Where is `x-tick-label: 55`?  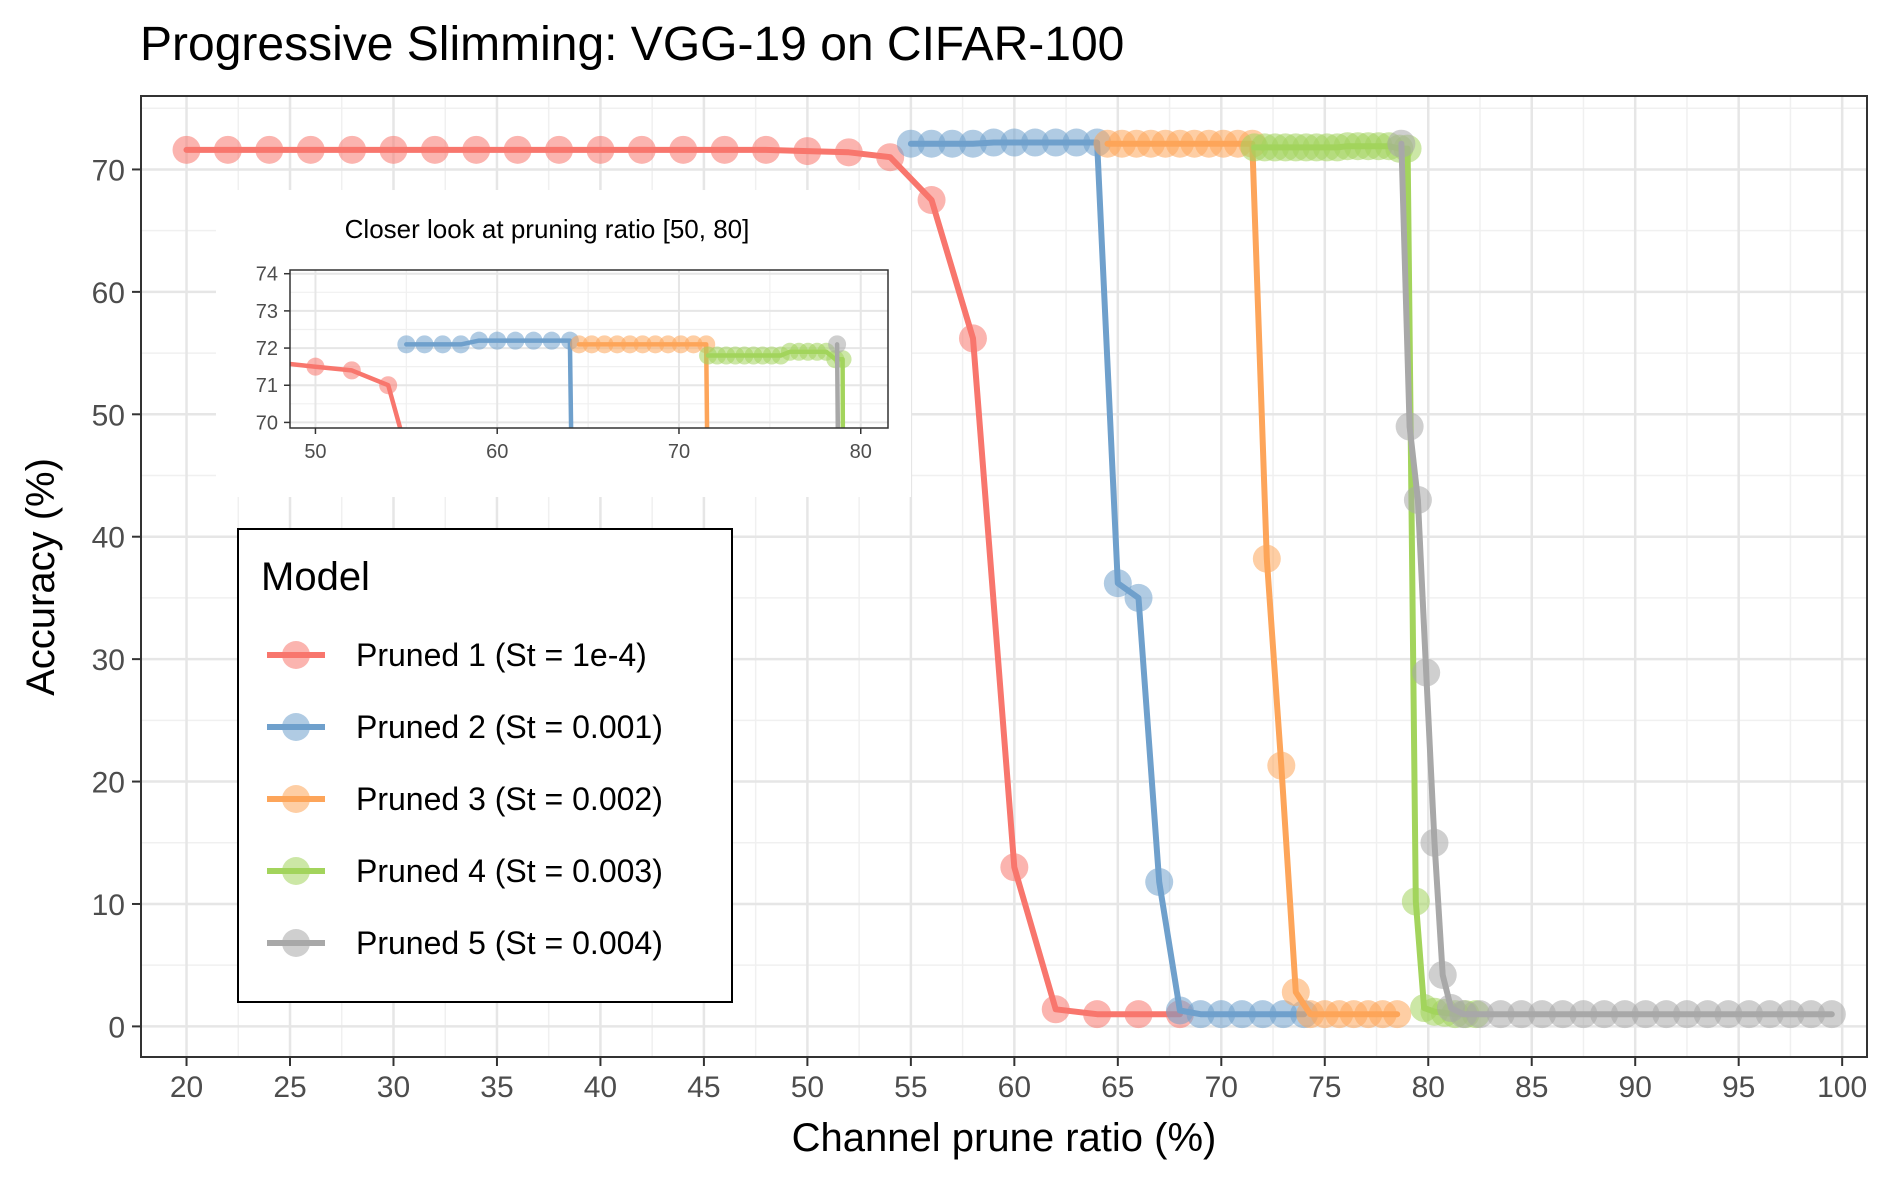 x-tick-label: 55 is located at coordinates (910, 1087).